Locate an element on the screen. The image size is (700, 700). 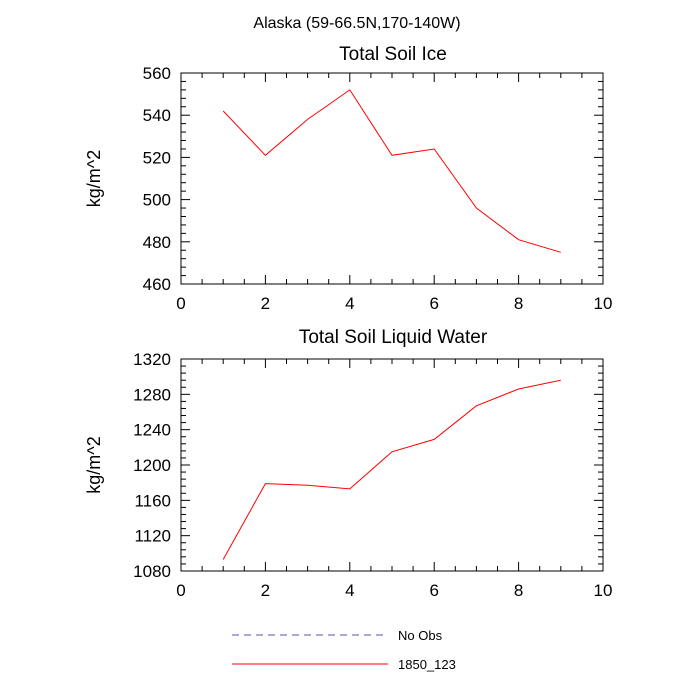
panel-title: Total Soil Ice is located at coordinates (393, 54).